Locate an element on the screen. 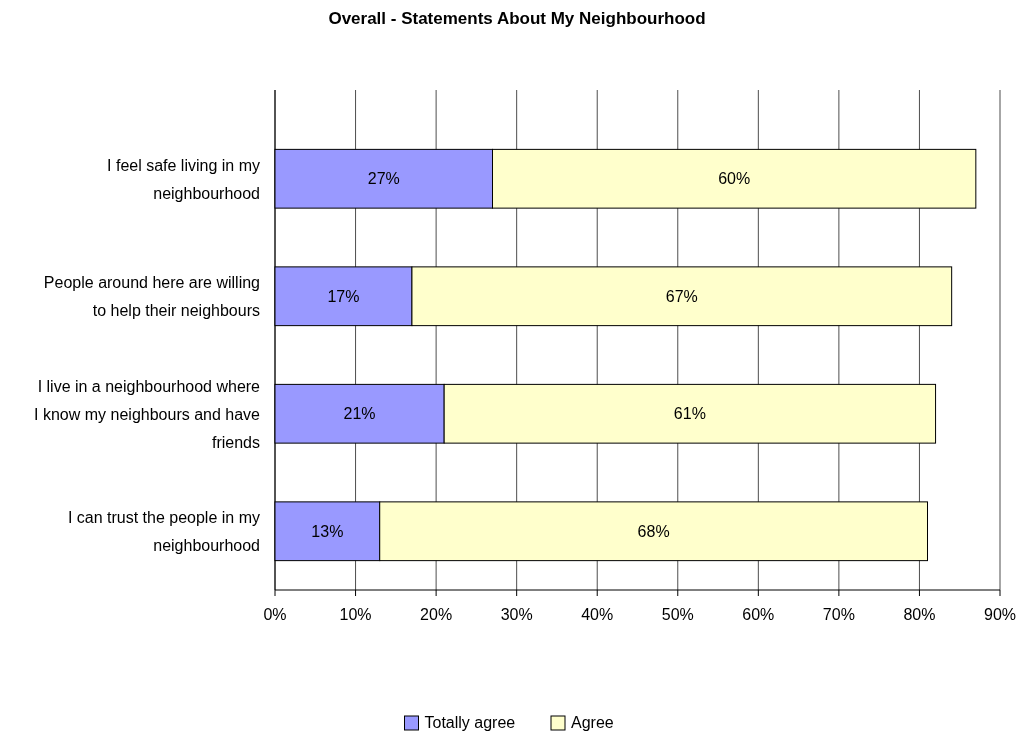 Image resolution: width=1034 pixels, height=742 pixels. text: 17% is located at coordinates (343, 296).